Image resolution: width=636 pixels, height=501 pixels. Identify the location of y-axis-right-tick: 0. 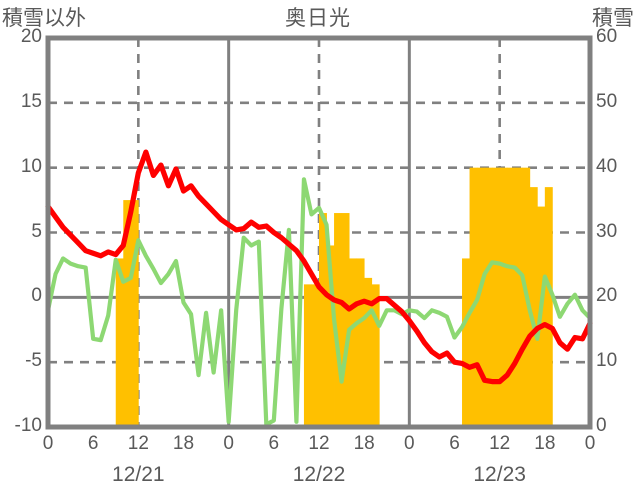
(601, 425).